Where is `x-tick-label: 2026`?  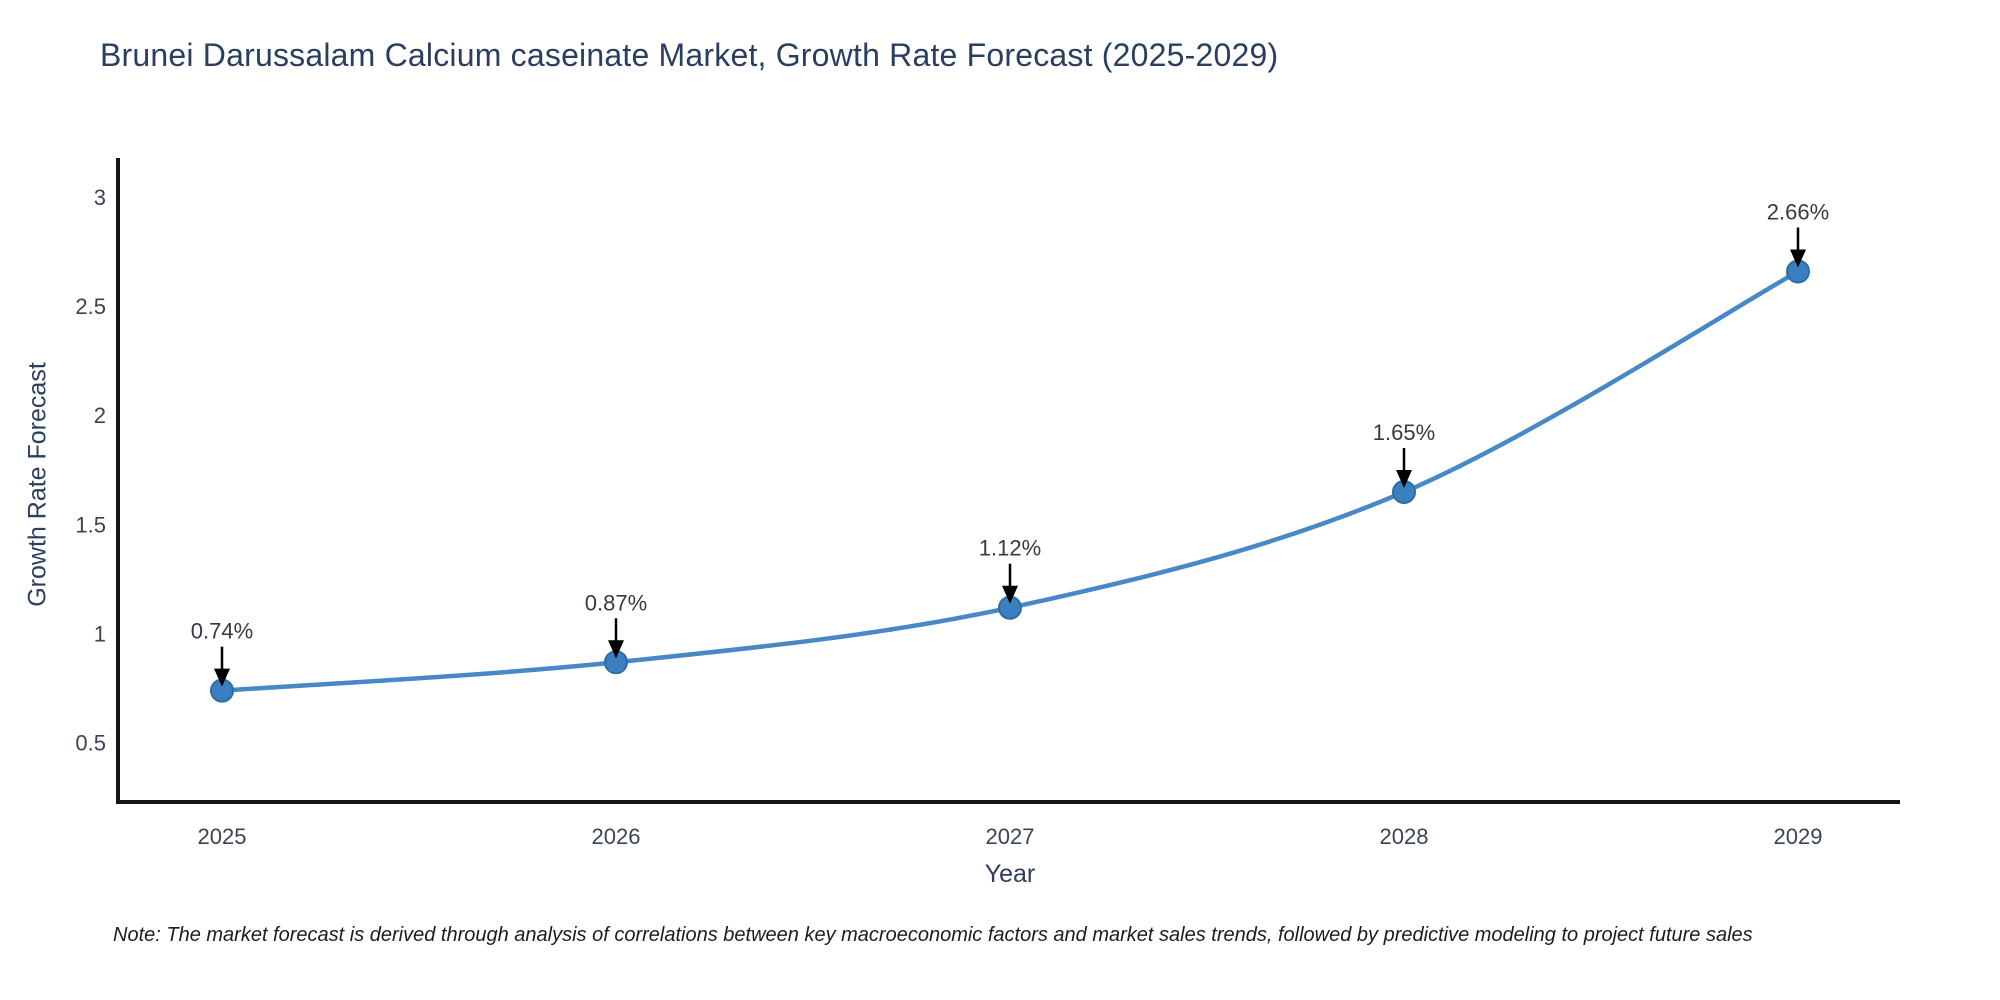
x-tick-label: 2026 is located at coordinates (616, 836).